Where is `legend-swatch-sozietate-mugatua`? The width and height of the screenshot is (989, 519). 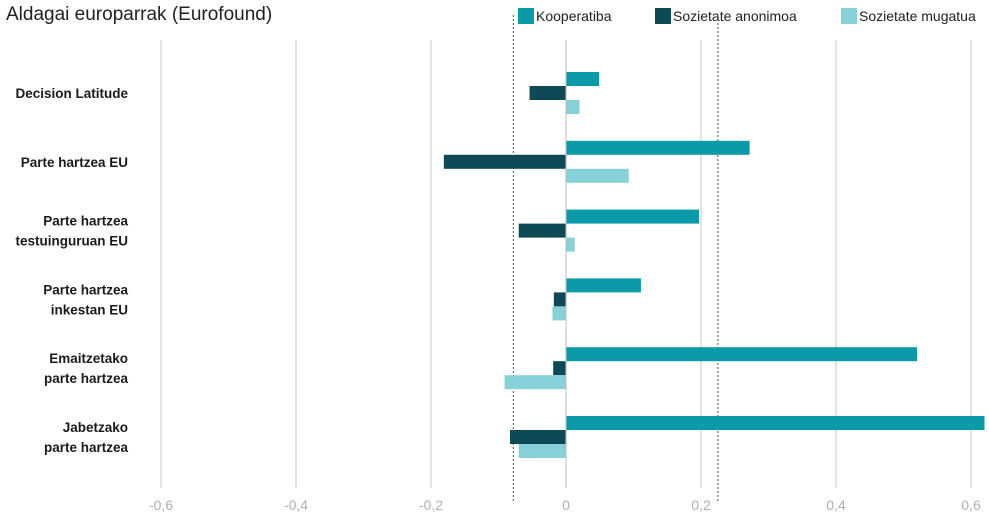 legend-swatch-sozietate-mugatua is located at coordinates (849, 16).